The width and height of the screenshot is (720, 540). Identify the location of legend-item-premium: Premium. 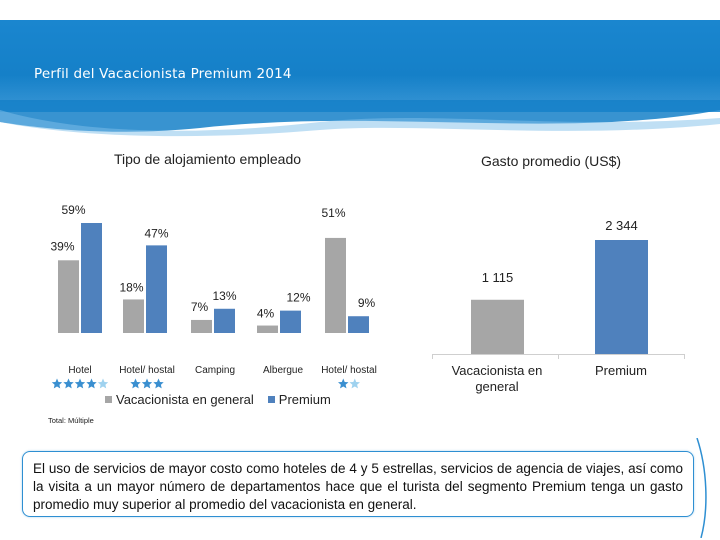
(299, 399).